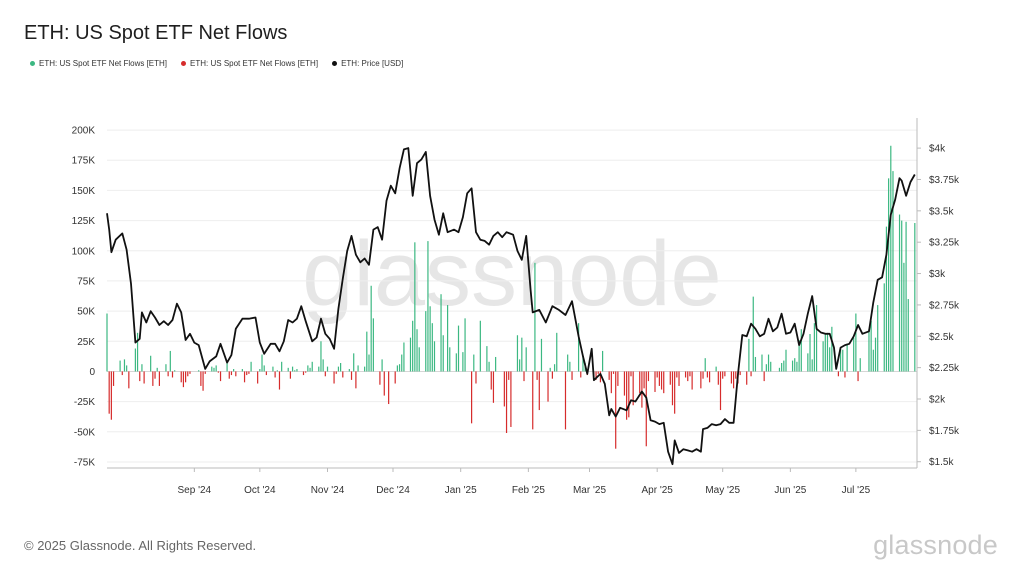 The width and height of the screenshot is (1024, 576). I want to click on legend-item-inflow: ETH: US Spot ETF Net Flows [ETH], so click(98, 63).